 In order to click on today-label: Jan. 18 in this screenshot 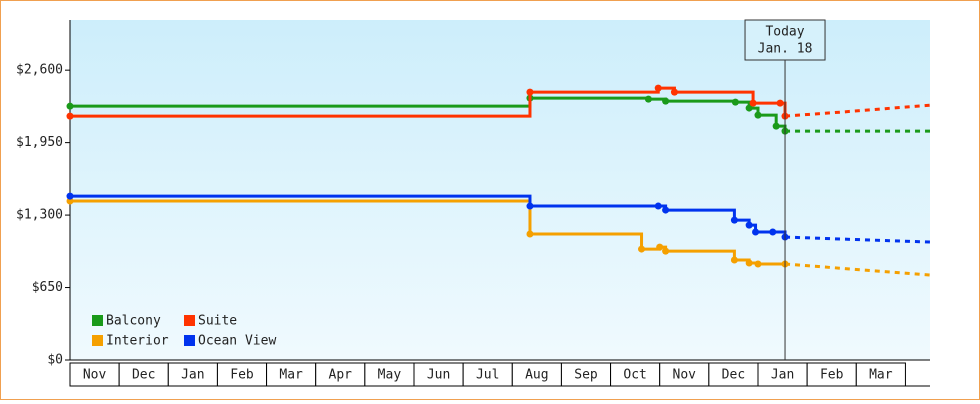, I will do `click(785, 49)`.